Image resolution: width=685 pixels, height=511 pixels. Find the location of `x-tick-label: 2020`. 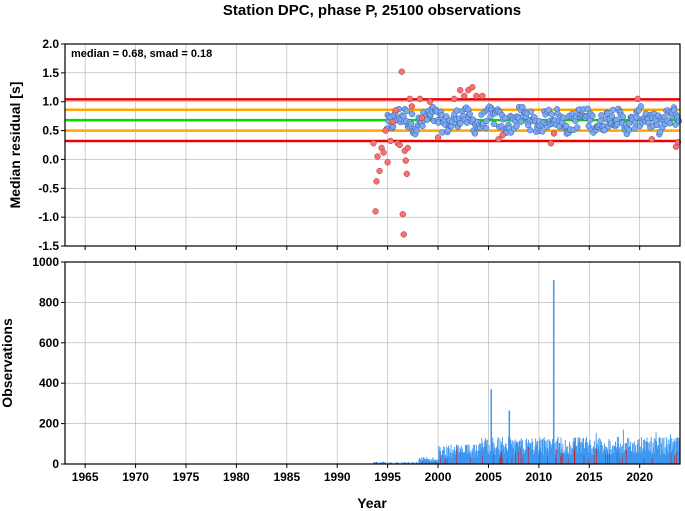

x-tick-label: 2020 is located at coordinates (639, 477).